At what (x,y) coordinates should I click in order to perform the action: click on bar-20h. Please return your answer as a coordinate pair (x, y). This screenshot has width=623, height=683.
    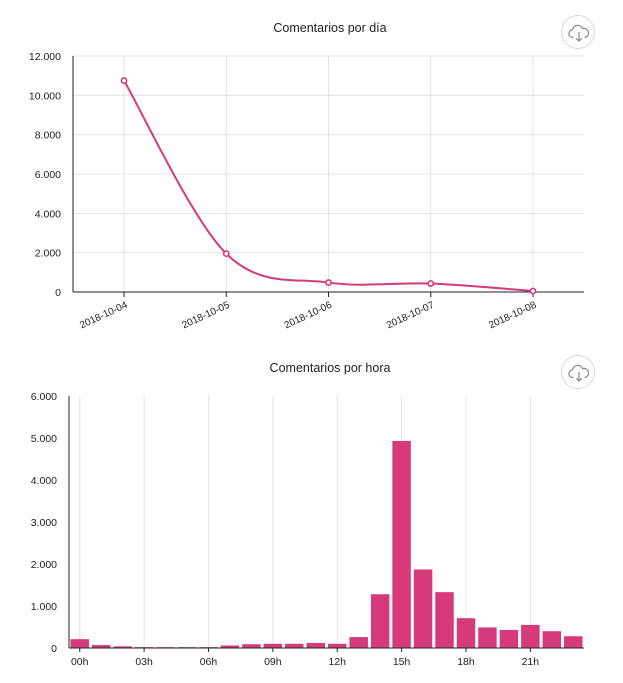
    Looking at the image, I should click on (509, 638).